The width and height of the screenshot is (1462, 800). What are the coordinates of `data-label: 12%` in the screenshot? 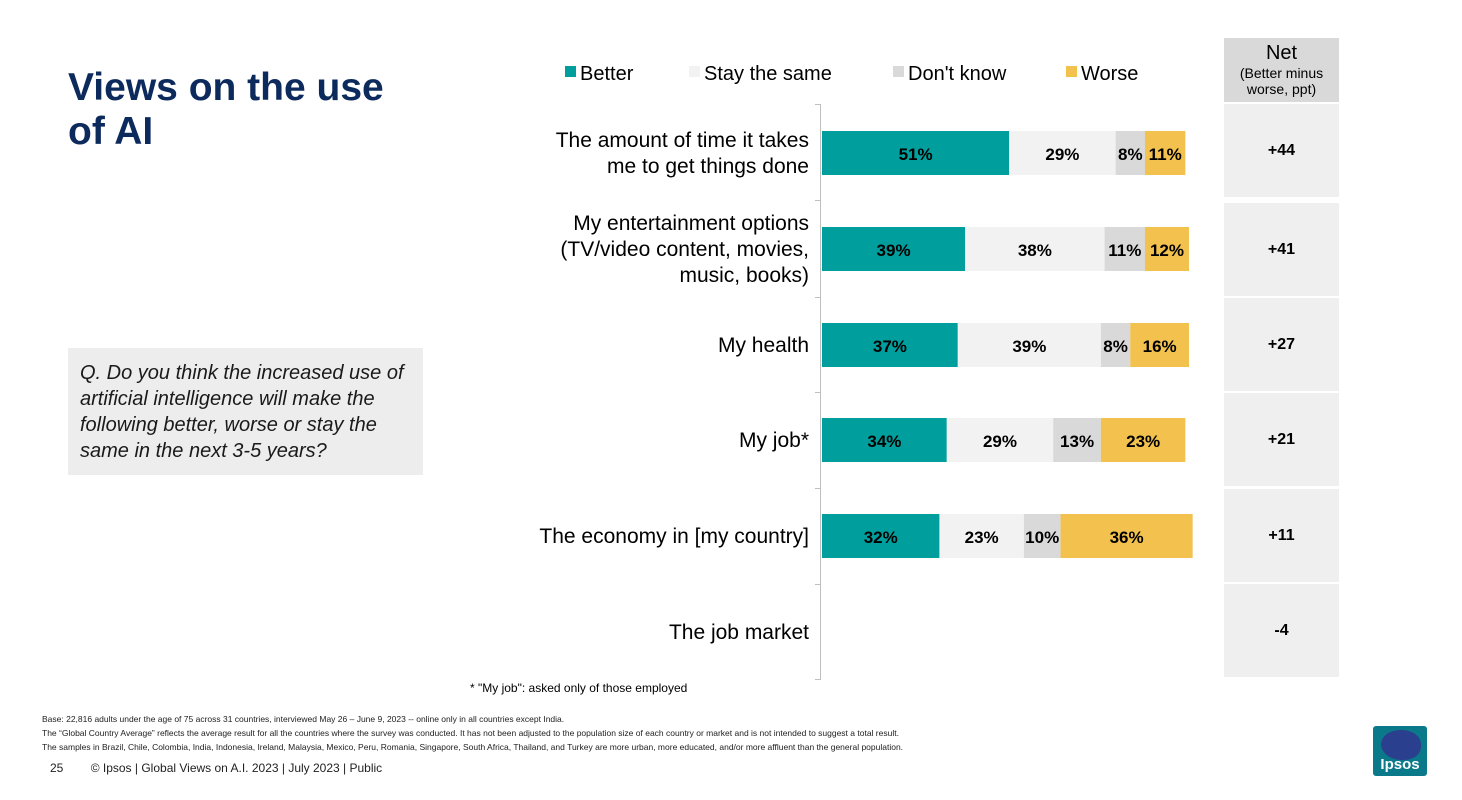 It's located at (1167, 250).